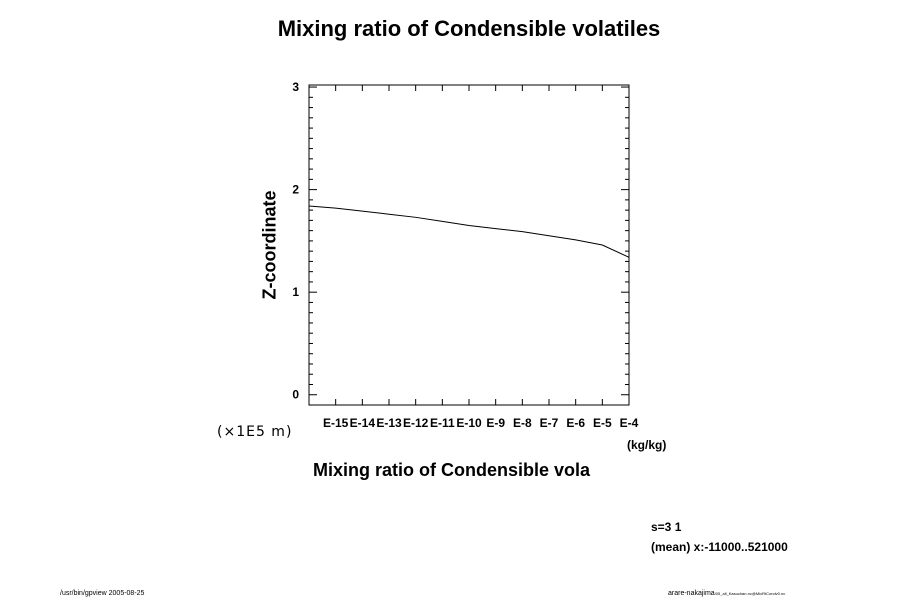 The width and height of the screenshot is (900, 600). I want to click on footer-left: /usr/bin/gpview 2005-08-25, so click(102, 593).